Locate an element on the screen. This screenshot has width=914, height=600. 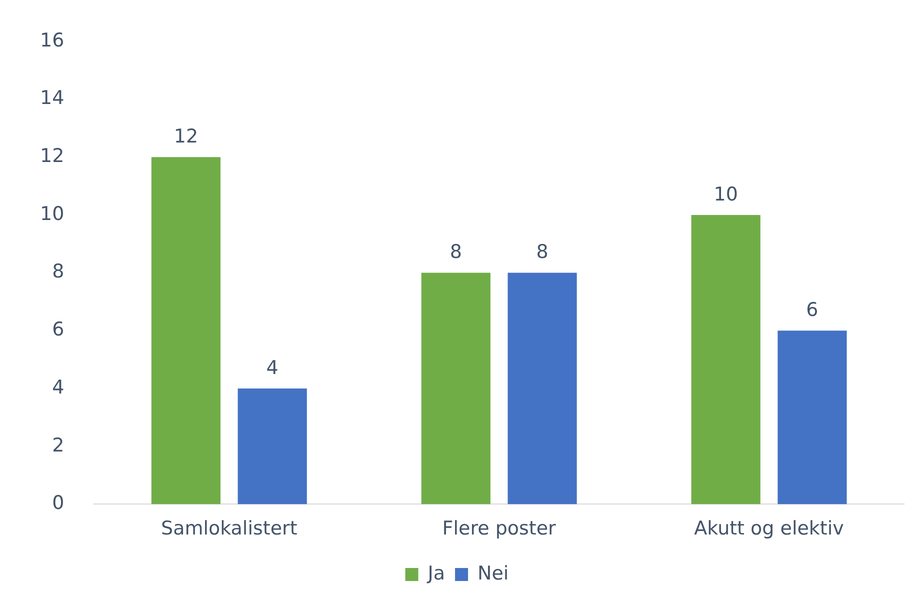
y-tick-label: 6 is located at coordinates (58, 329).